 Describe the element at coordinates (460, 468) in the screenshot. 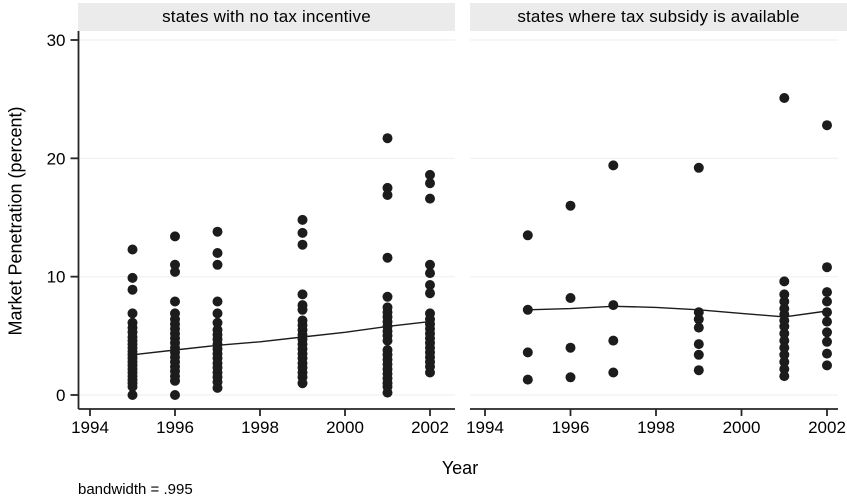

I see `x-axis-label: Year` at that location.